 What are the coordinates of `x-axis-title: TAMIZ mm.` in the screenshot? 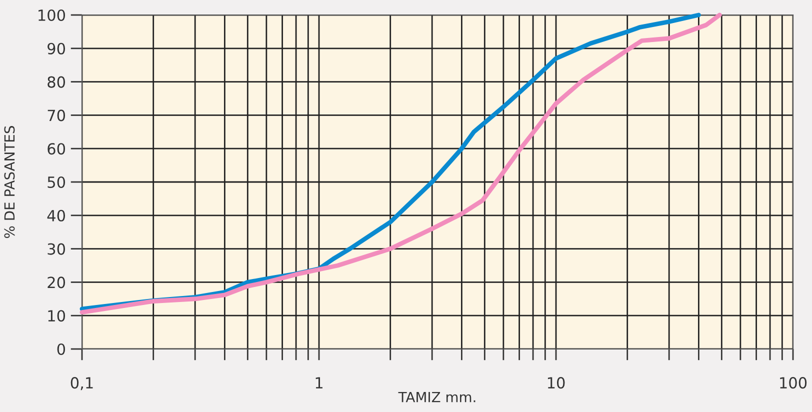 It's located at (437, 397).